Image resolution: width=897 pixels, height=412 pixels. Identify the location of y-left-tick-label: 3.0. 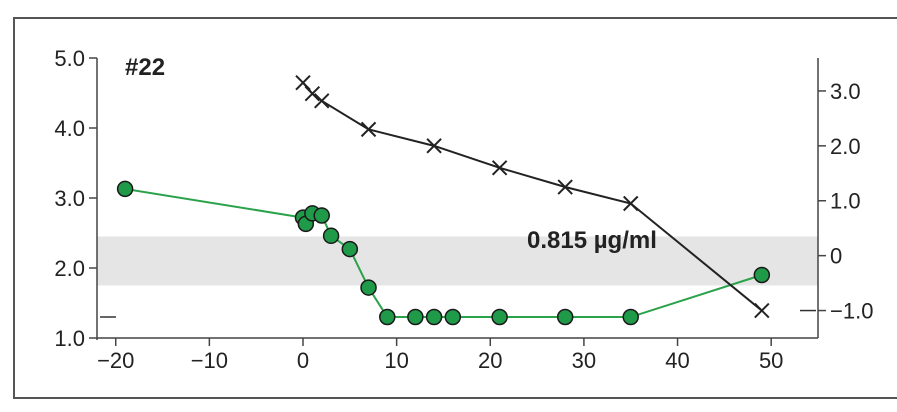
(69, 198).